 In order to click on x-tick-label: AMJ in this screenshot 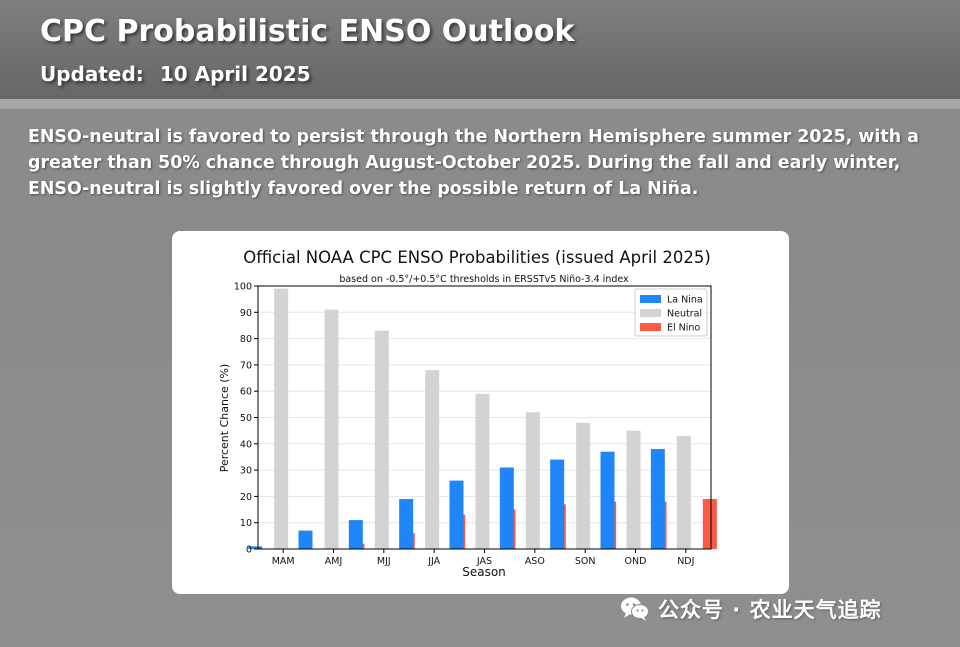, I will do `click(334, 561)`.